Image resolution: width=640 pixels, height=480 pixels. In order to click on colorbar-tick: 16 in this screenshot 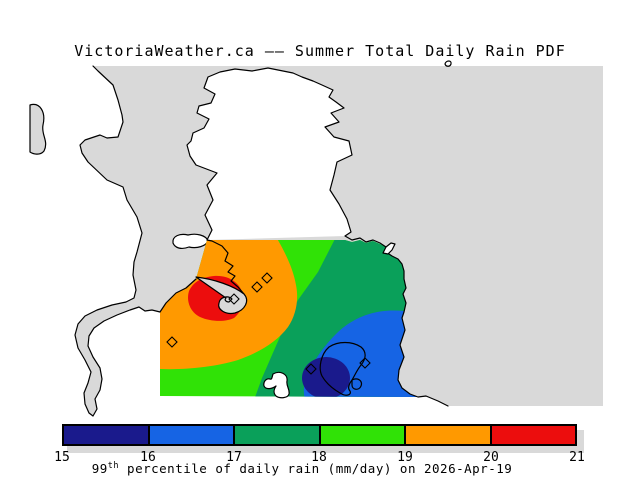, I will do `click(148, 457)`.